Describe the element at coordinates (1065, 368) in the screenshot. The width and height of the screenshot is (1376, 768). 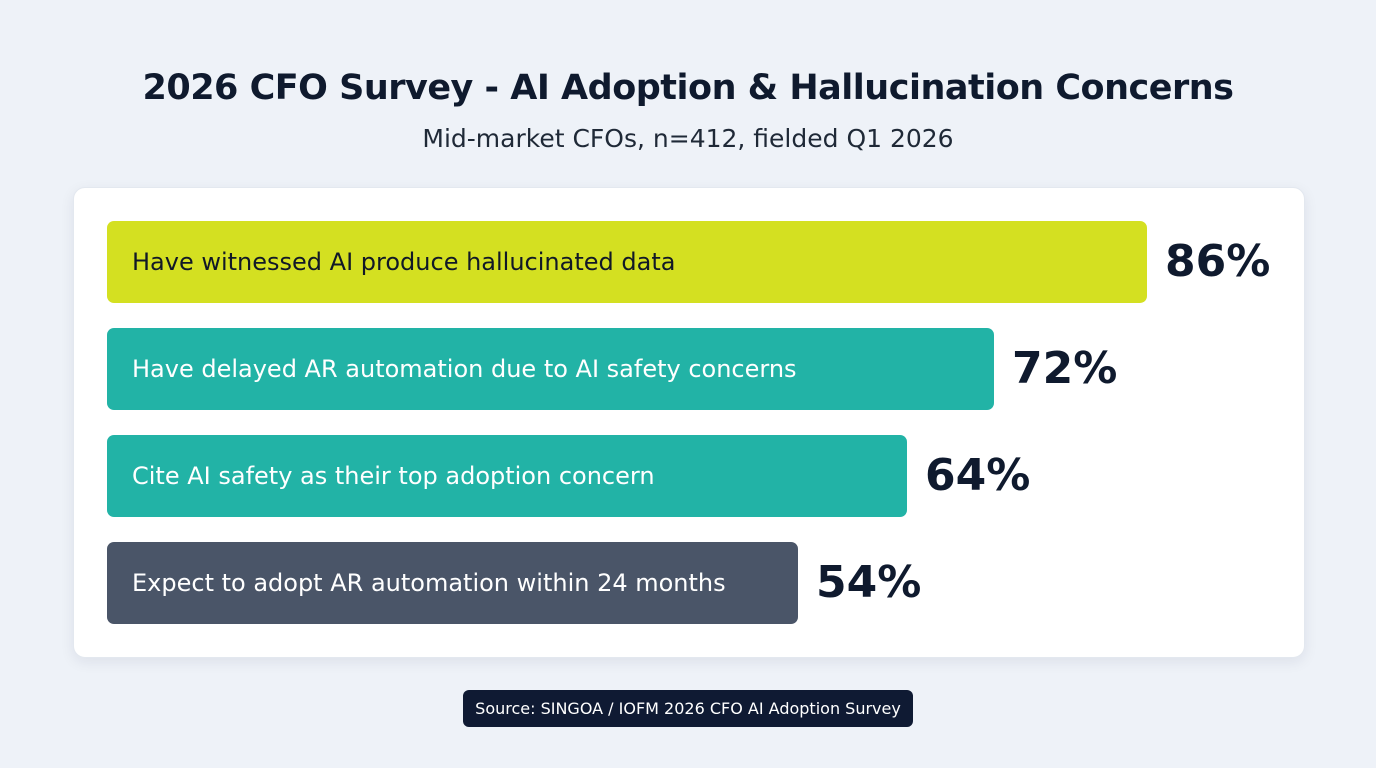
I see `value-label: 72%` at that location.